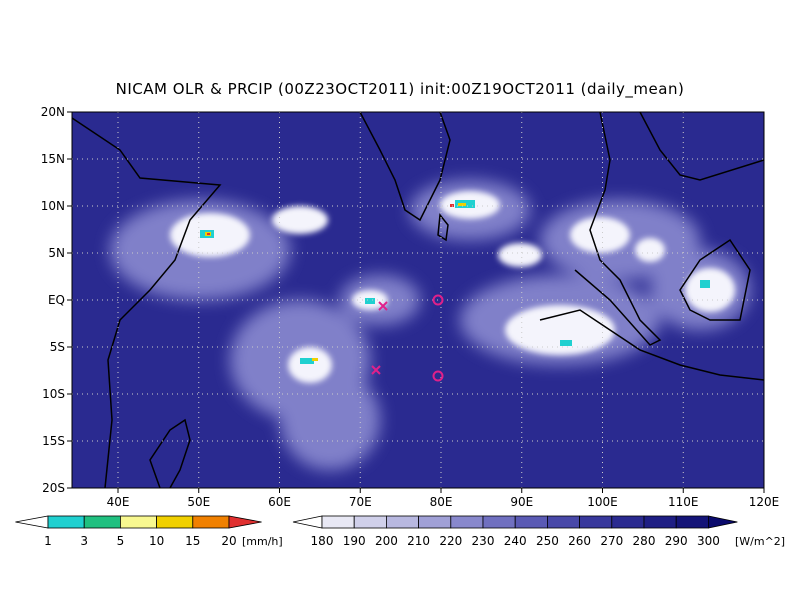 Image resolution: width=800 pixels, height=604 pixels. What do you see at coordinates (450, 541) in the screenshot?
I see `colorbar-label: 220` at bounding box center [450, 541].